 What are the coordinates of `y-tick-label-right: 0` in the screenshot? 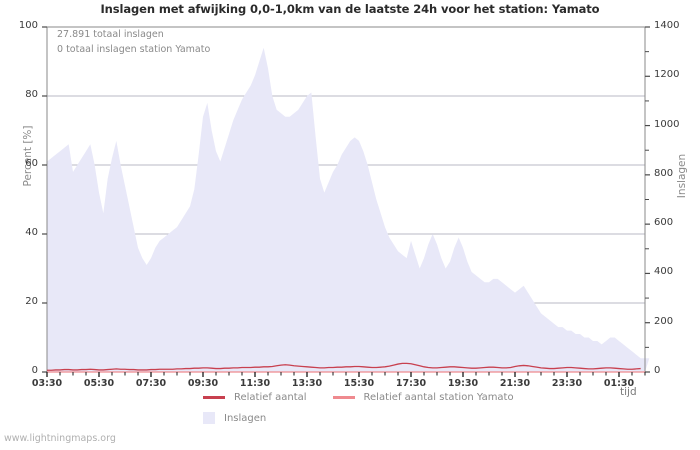 It's located at (657, 370).